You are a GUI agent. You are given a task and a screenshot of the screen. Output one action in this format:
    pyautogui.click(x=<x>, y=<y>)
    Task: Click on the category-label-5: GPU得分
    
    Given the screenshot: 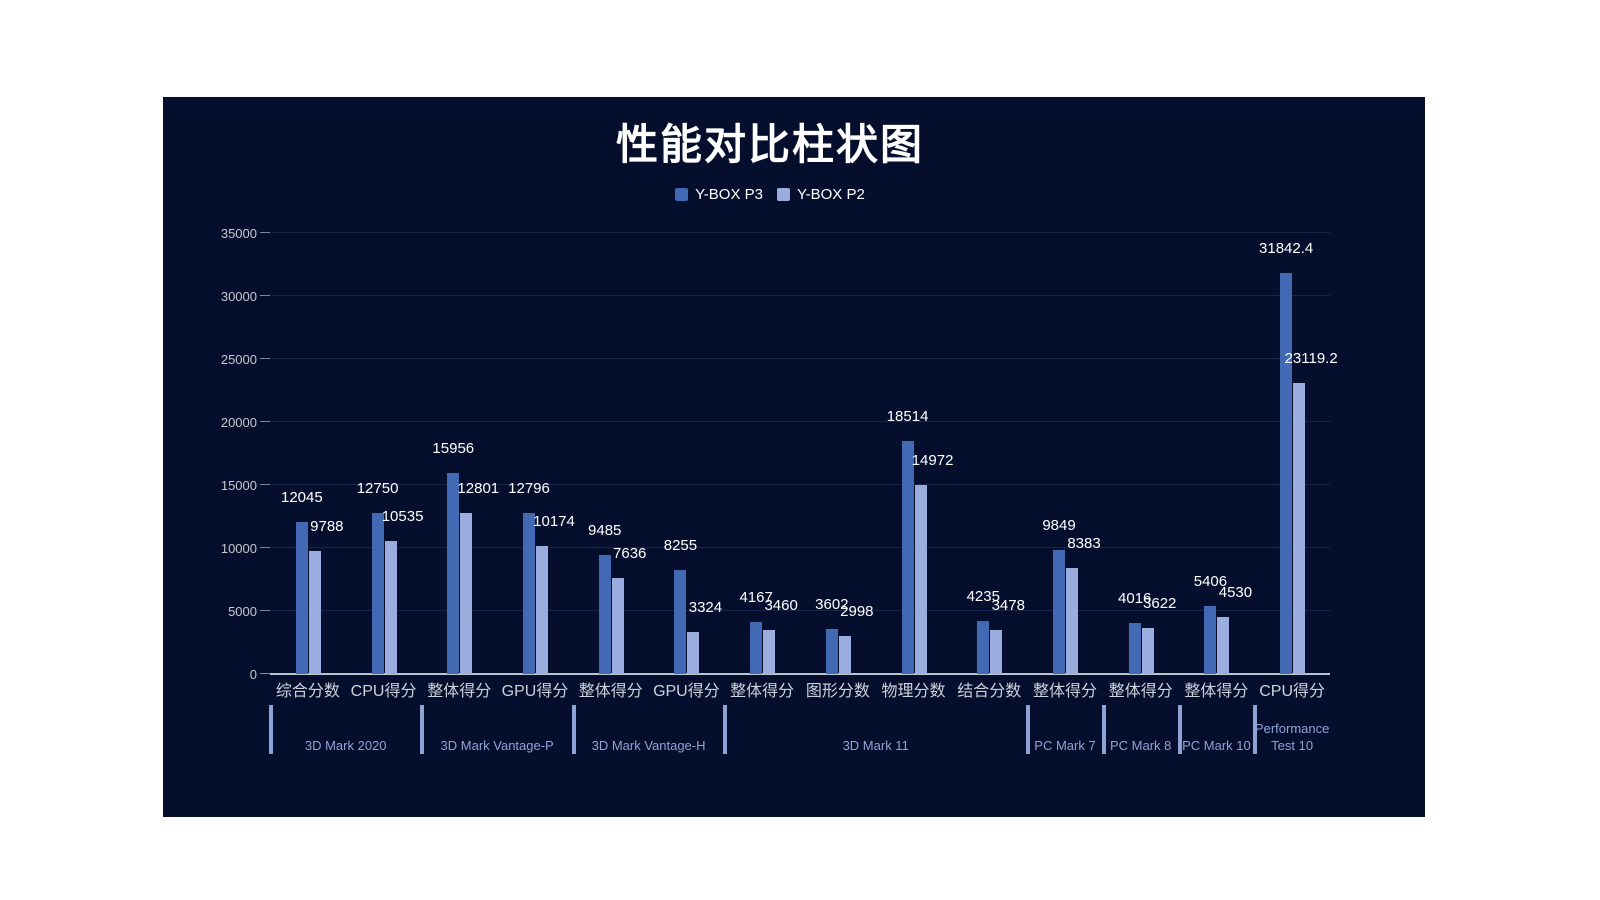 What is the action you would take?
    pyautogui.click(x=686, y=691)
    